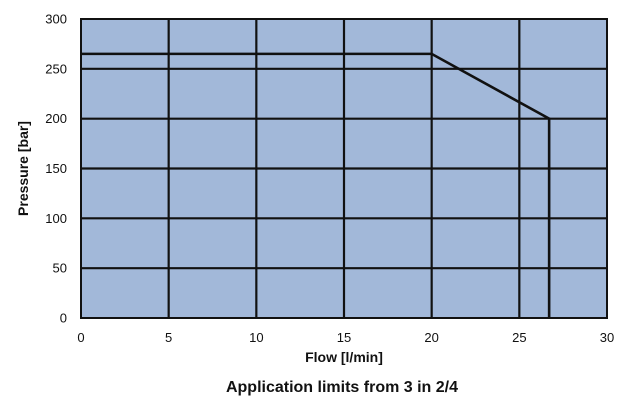 This screenshot has width=628, height=399. I want to click on y-tick-label: 300, so click(56, 19).